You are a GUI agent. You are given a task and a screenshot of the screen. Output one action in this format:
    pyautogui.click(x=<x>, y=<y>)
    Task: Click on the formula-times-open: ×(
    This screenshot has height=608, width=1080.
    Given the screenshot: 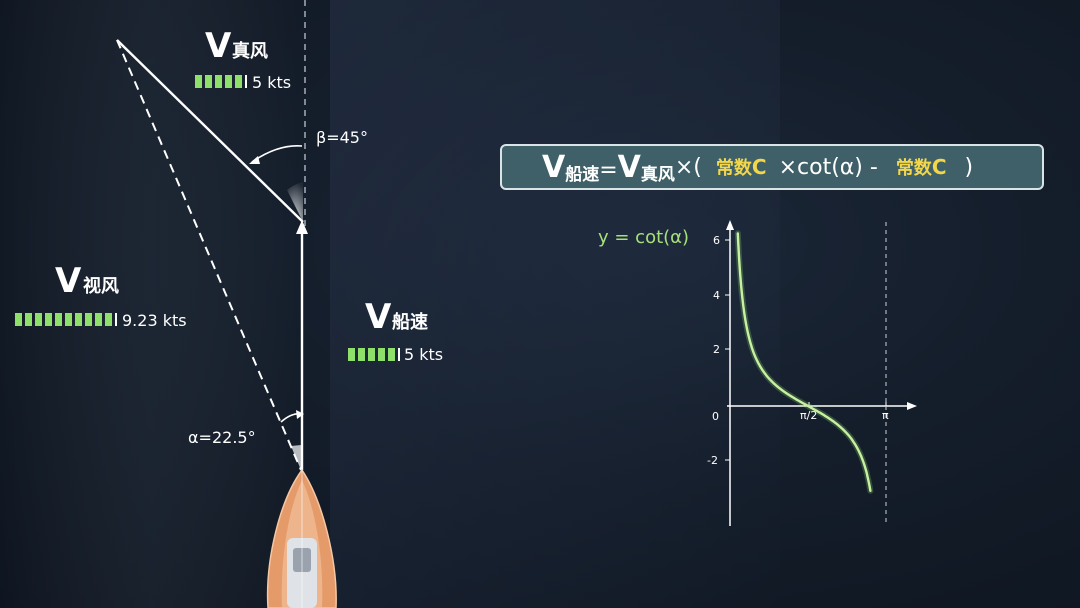 What is the action you would take?
    pyautogui.click(x=688, y=167)
    